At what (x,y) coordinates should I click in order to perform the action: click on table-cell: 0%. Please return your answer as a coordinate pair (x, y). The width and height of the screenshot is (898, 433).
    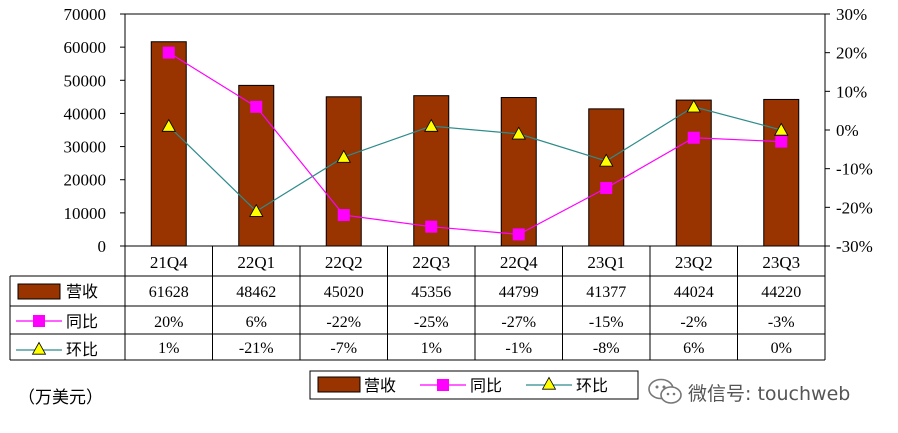
    Looking at the image, I should click on (781, 348).